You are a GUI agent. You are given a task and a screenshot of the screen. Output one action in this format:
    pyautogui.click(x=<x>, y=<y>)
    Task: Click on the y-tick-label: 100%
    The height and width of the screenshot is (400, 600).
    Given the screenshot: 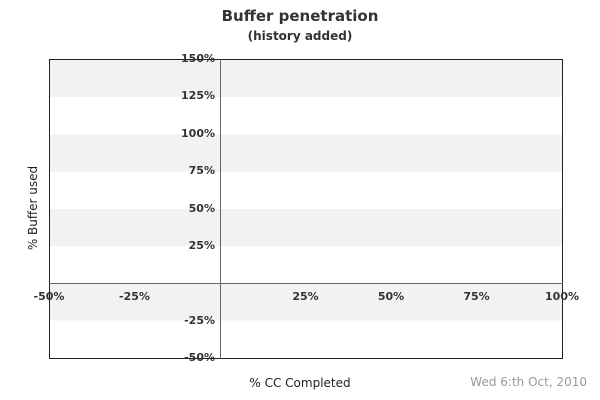 What is the action you would take?
    pyautogui.click(x=198, y=133)
    